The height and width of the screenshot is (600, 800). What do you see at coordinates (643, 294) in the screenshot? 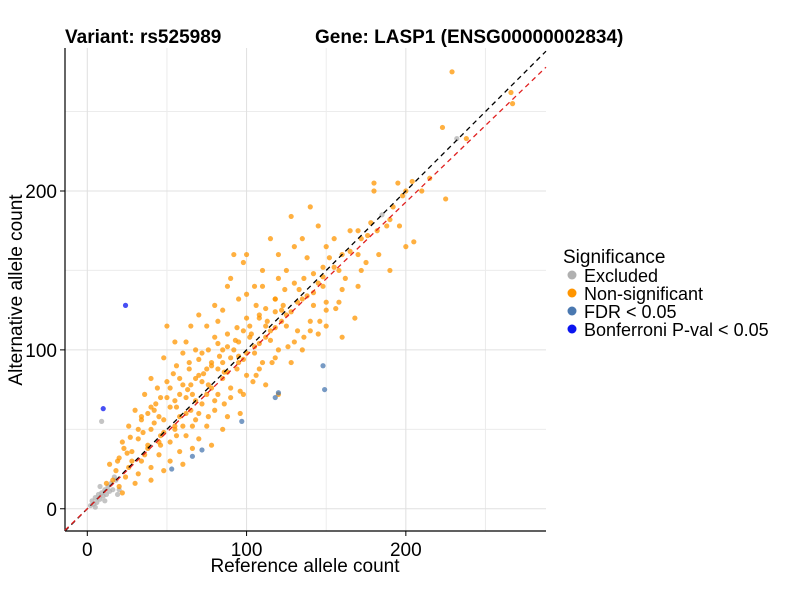
I see `legend-label: Non-significant` at bounding box center [643, 294].